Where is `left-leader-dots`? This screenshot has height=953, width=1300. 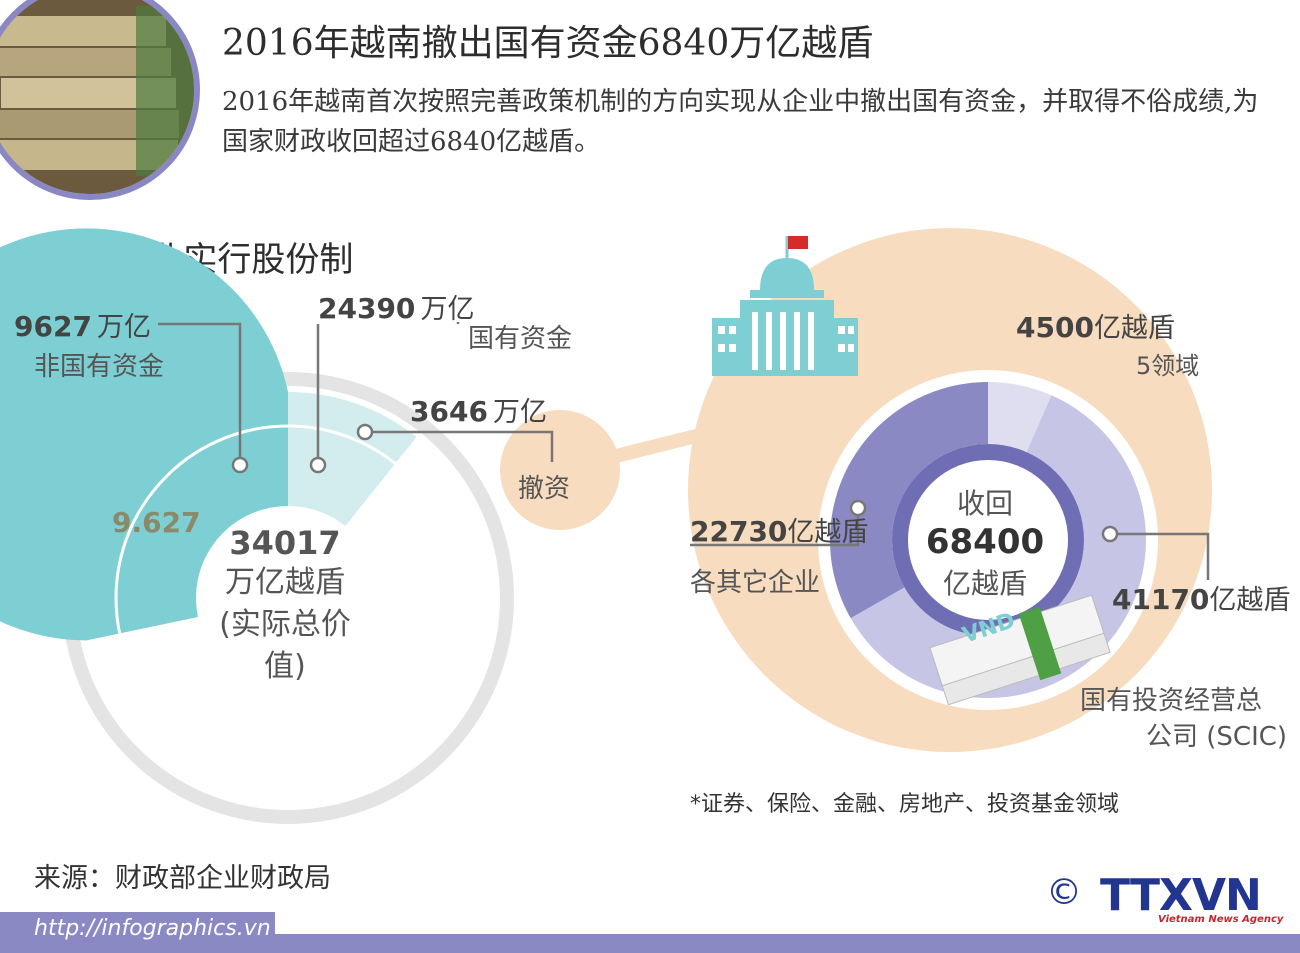
left-leader-dots is located at coordinates (302, 448).